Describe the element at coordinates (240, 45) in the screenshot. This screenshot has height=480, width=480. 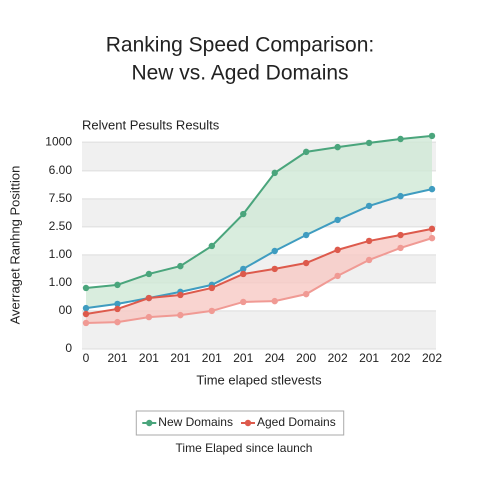
I see `chart-title: Ranking Speed Comparison:` at that location.